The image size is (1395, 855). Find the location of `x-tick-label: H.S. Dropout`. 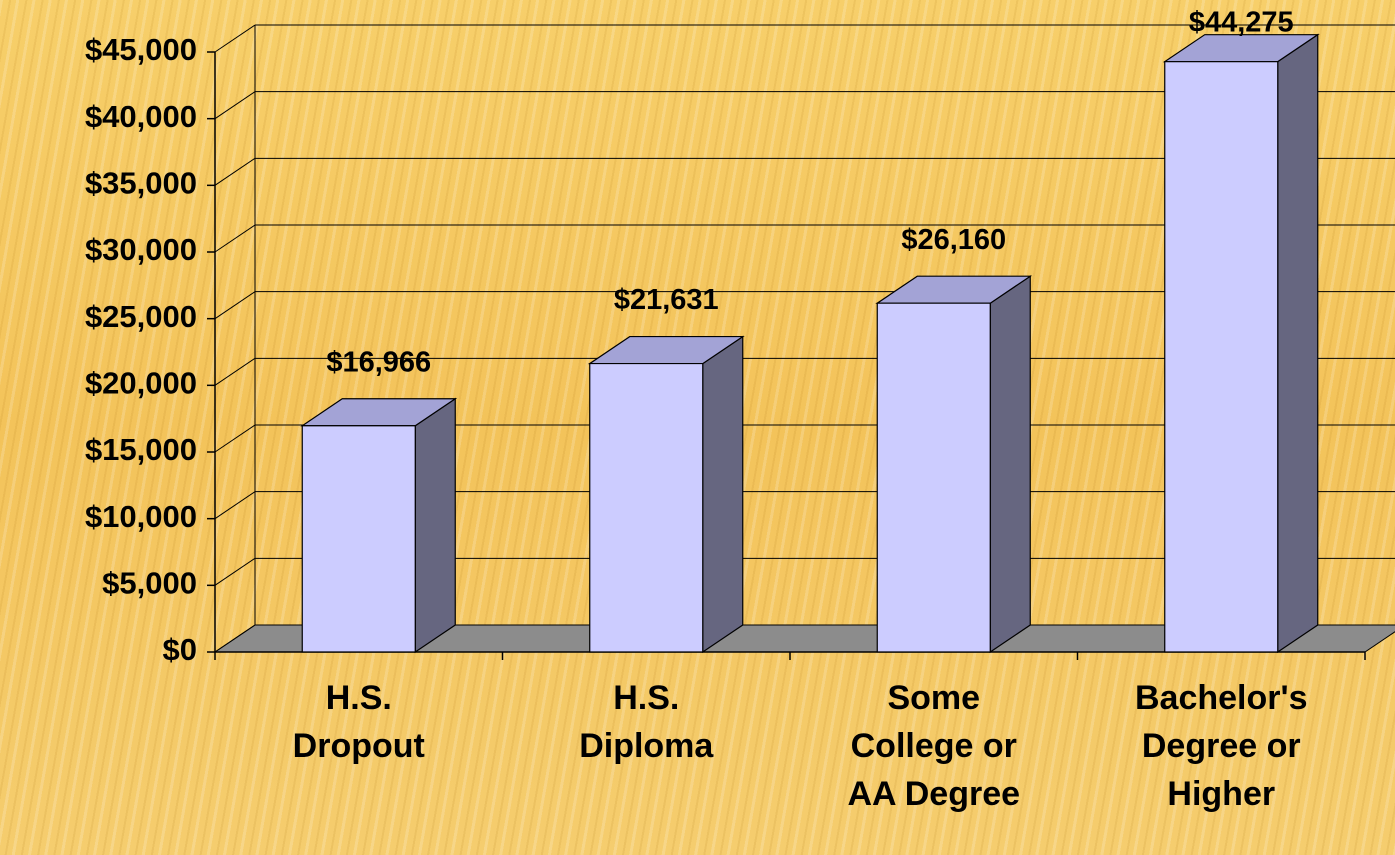

x-tick-label: H.S. Dropout is located at coordinates (358, 722).